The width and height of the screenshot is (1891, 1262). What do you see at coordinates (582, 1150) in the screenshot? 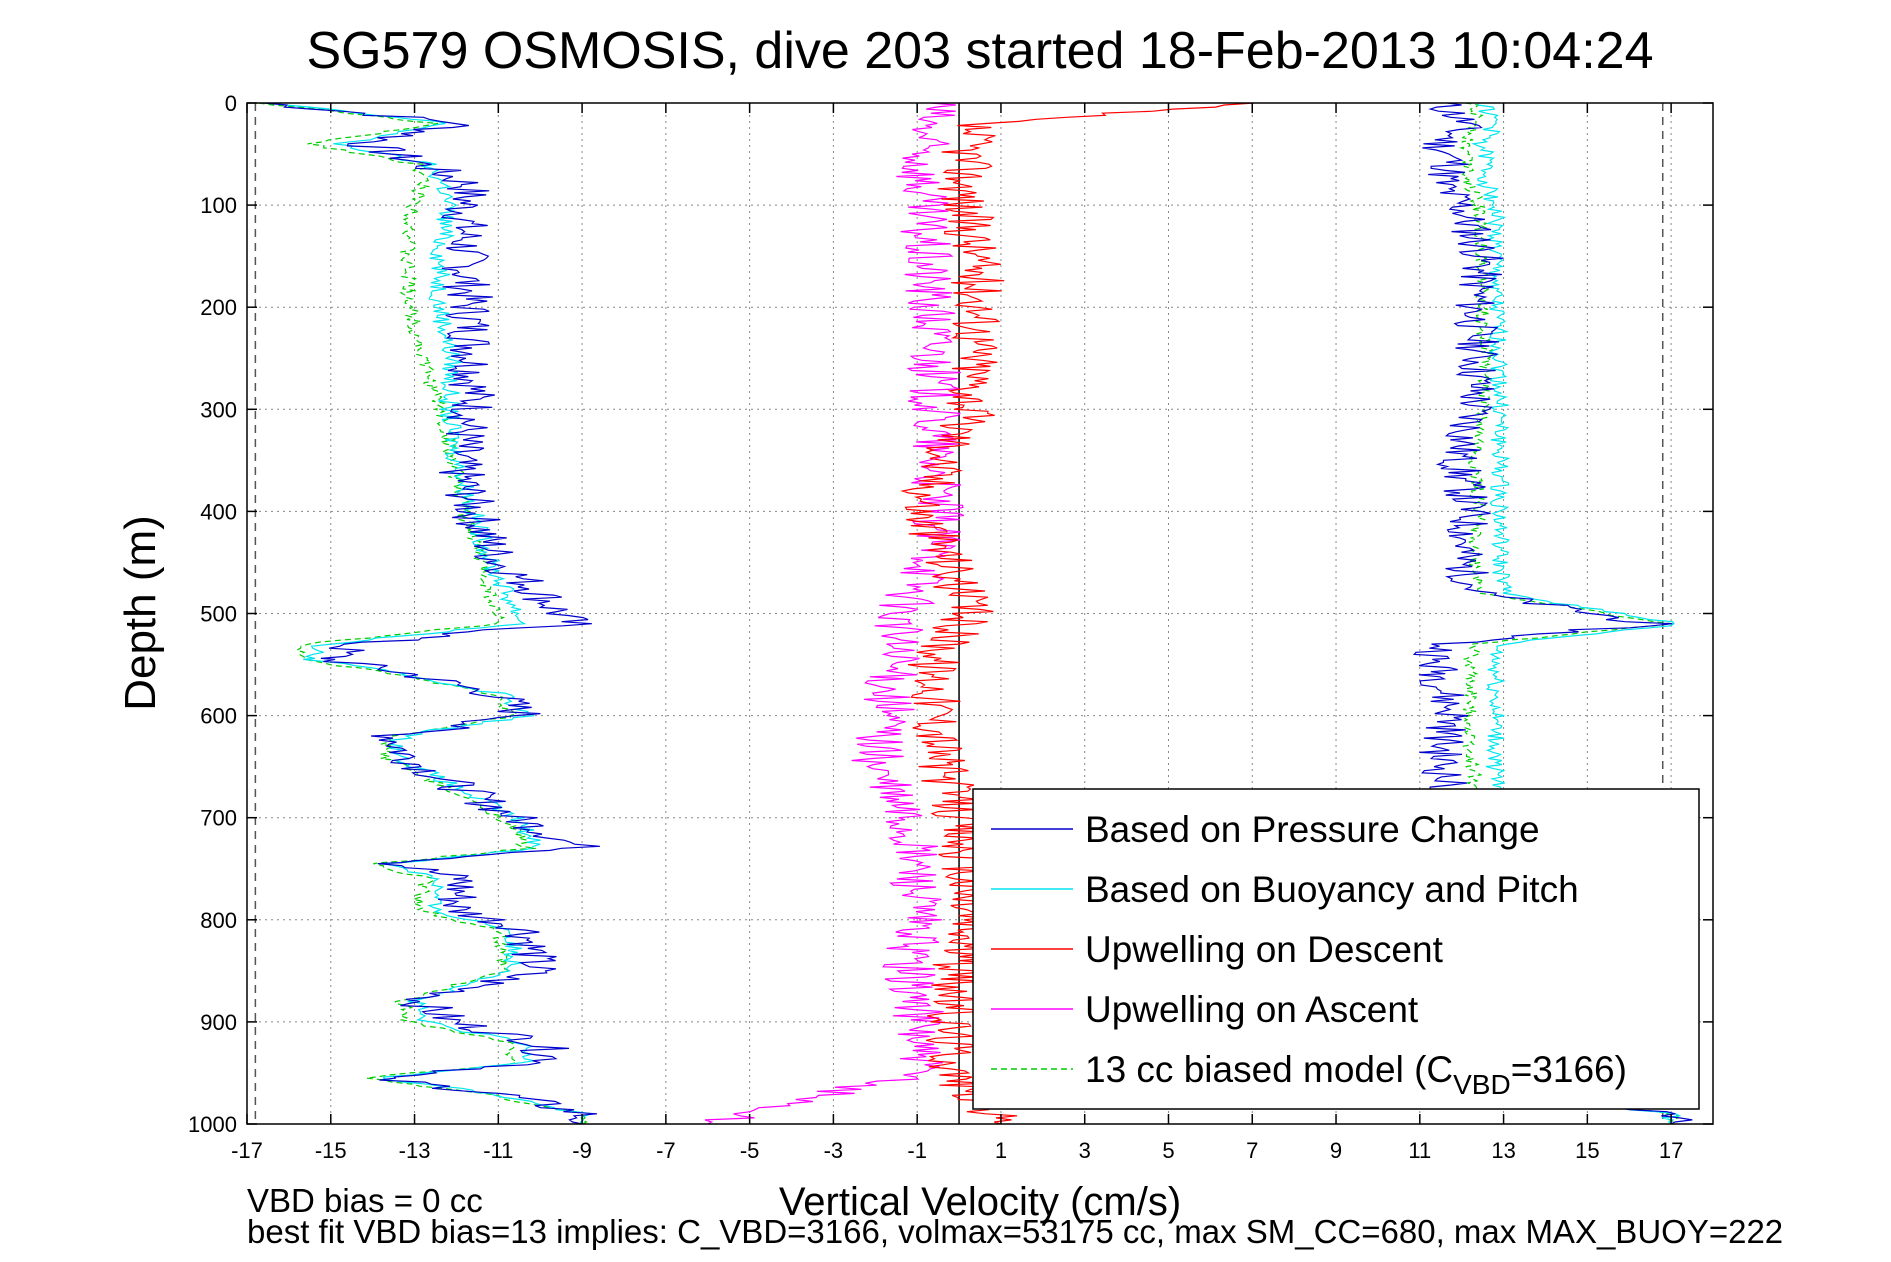
I see `x-tick-label: -9` at bounding box center [582, 1150].